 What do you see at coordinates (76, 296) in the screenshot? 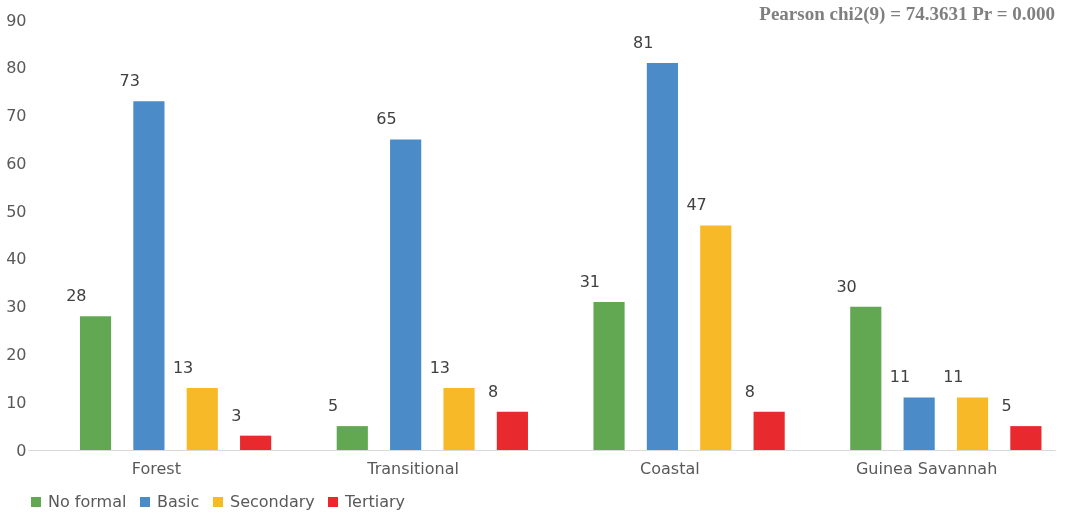
I see `data-label: 28` at bounding box center [76, 296].